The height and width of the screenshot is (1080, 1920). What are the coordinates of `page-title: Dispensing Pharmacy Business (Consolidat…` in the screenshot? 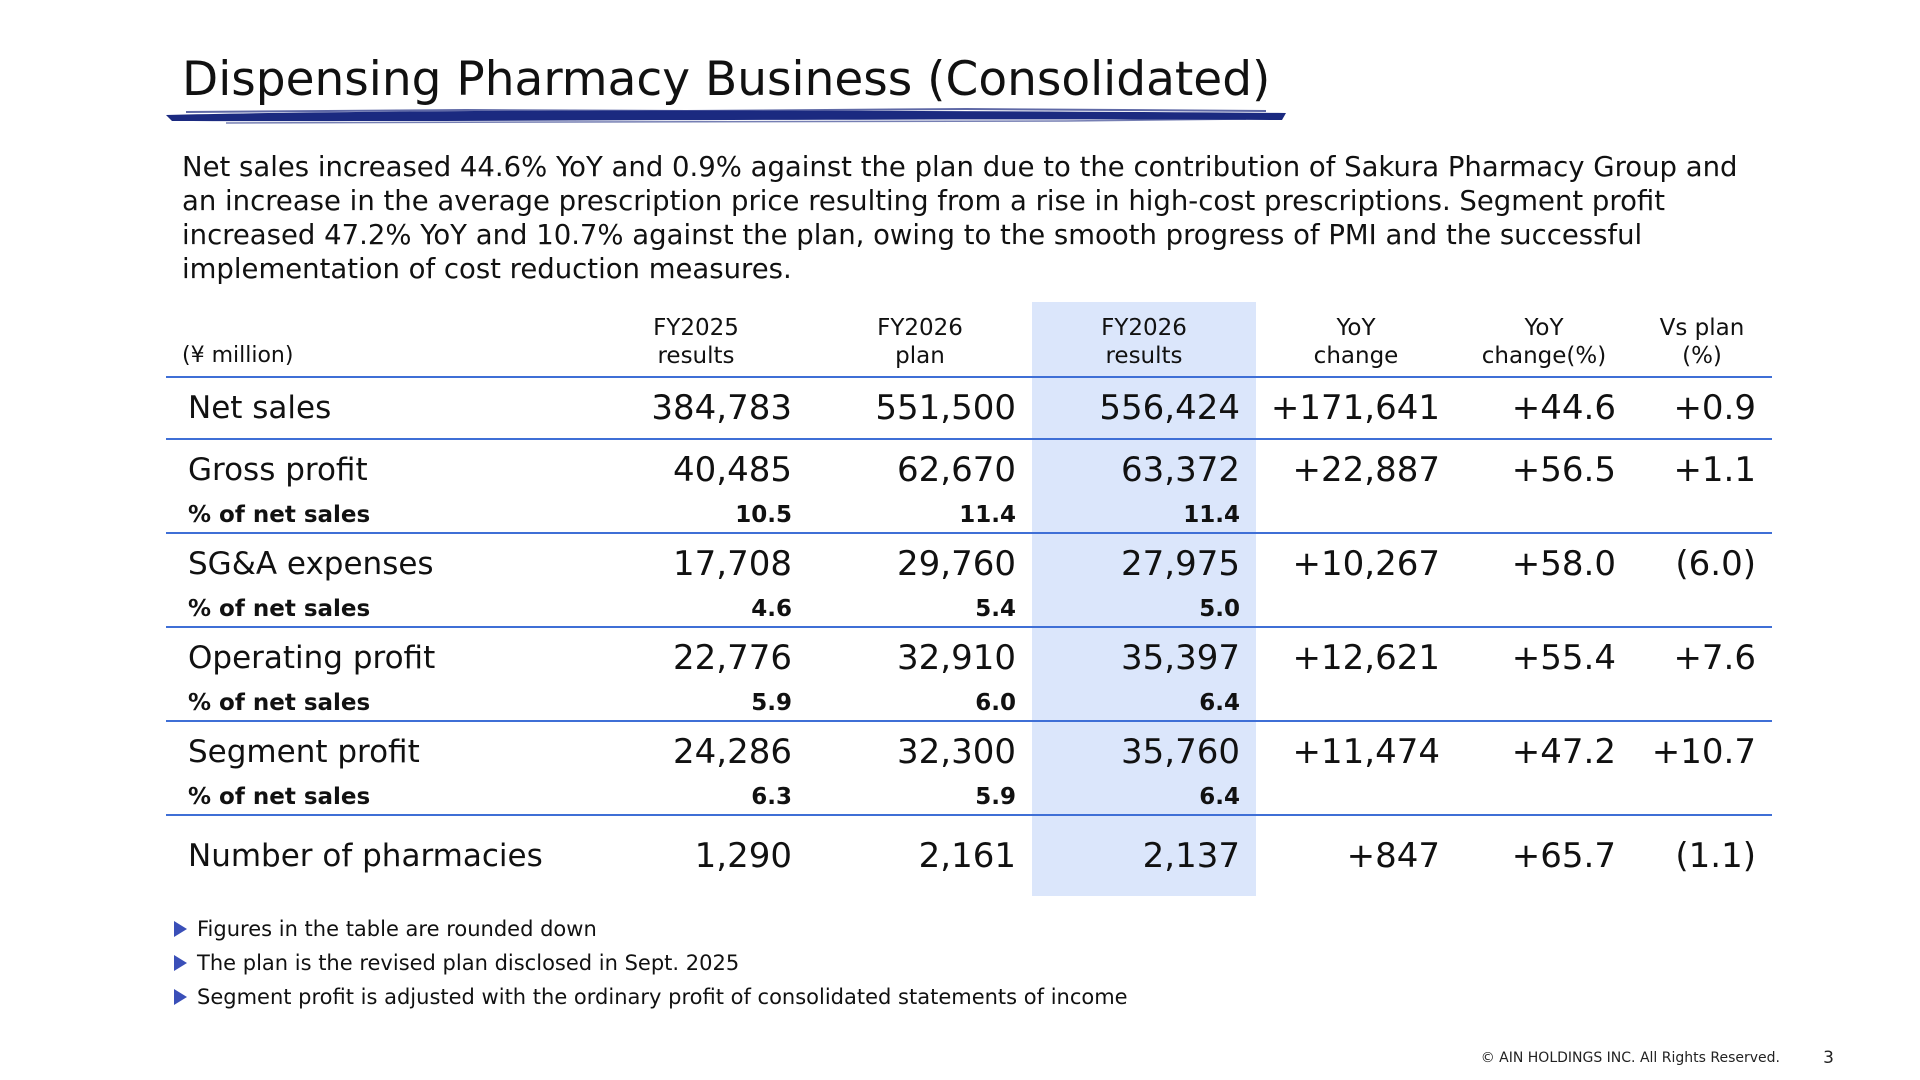 It's located at (726, 79).